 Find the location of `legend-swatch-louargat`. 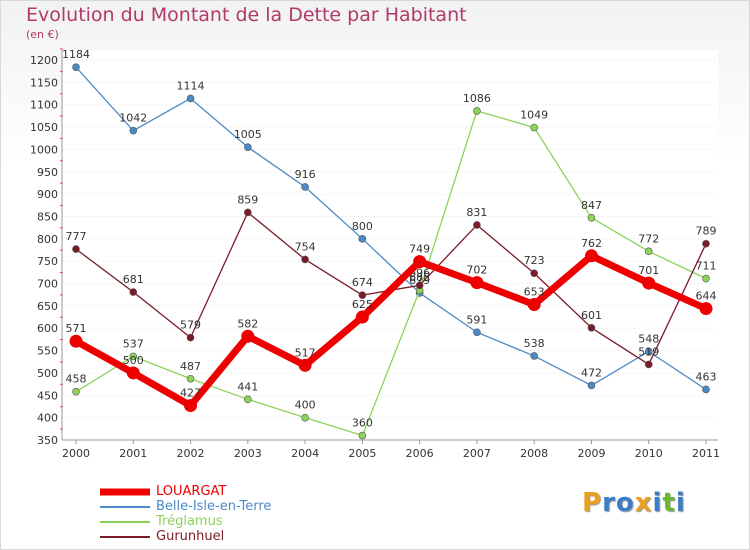

legend-swatch-louargat is located at coordinates (125, 491).